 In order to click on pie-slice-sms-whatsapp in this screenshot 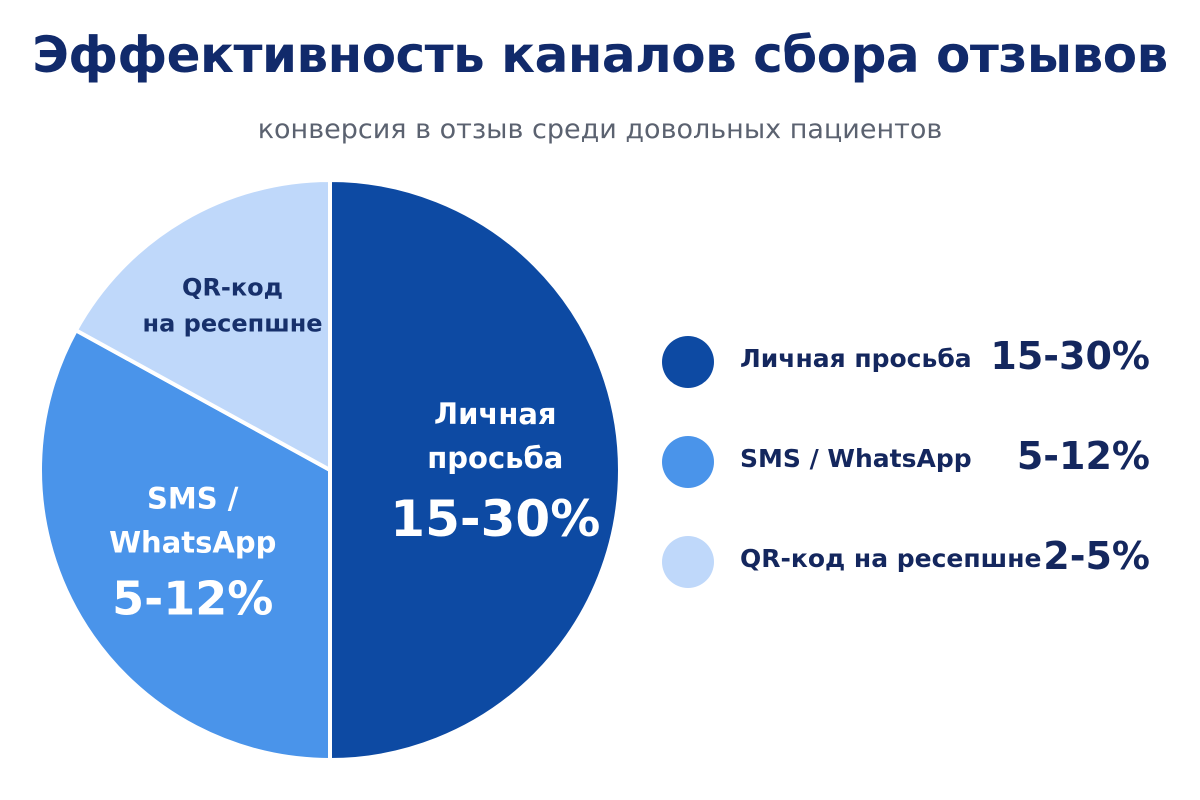, I will do `click(185, 545)`.